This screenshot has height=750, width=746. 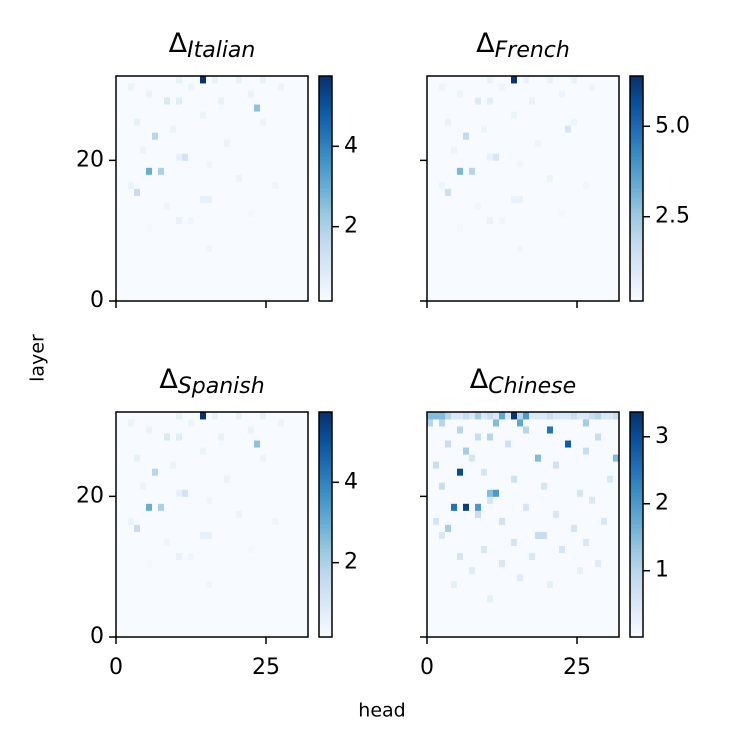 What do you see at coordinates (325, 188) in the screenshot?
I see `colorbar` at bounding box center [325, 188].